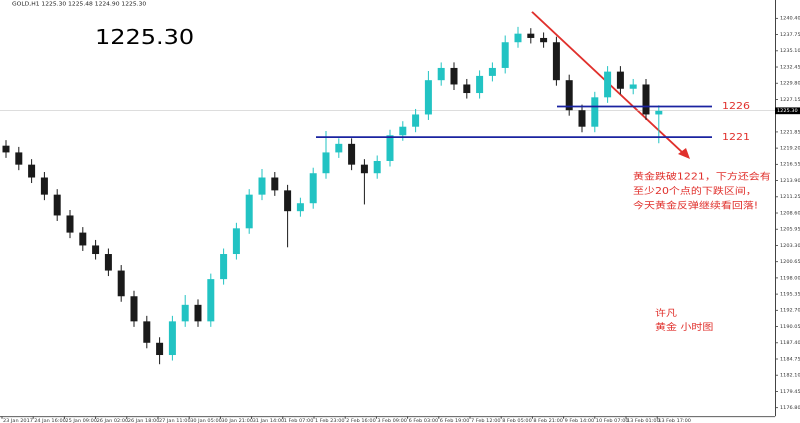 This screenshot has height=423, width=800. I want to click on current-price-box, so click(787, 111).